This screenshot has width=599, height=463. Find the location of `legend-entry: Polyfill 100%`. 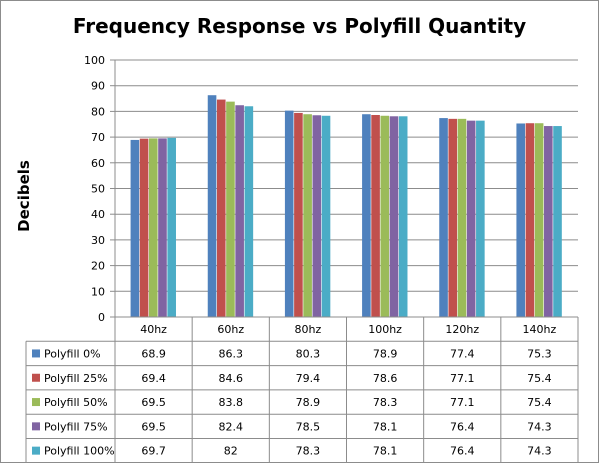

legend-entry: Polyfill 100% is located at coordinates (79, 451).